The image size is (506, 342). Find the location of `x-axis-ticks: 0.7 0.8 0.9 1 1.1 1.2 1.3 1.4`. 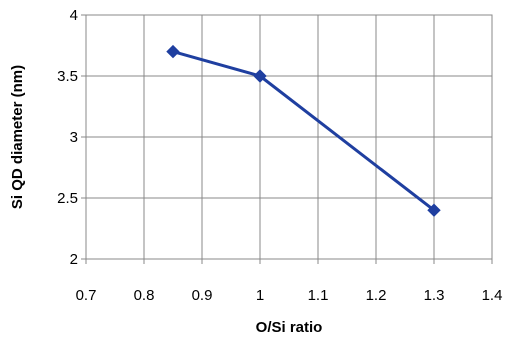

x-axis-ticks: 0.7 0.8 0.9 1 1.1 1.2 1.3 1.4 is located at coordinates (289, 281).